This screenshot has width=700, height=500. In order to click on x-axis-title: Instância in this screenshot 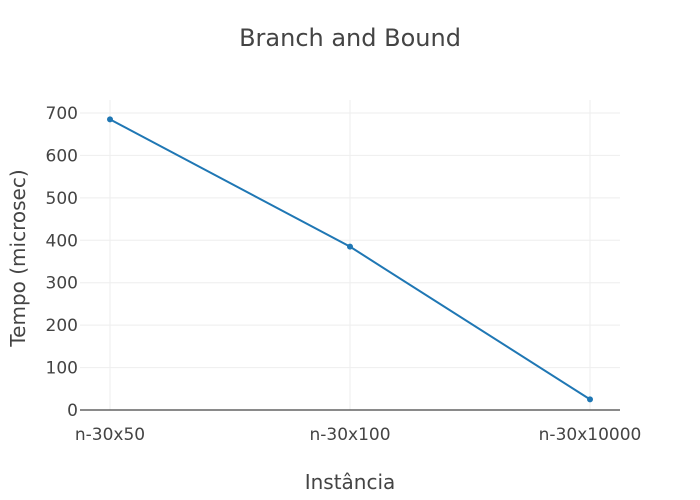, I will do `click(350, 482)`.